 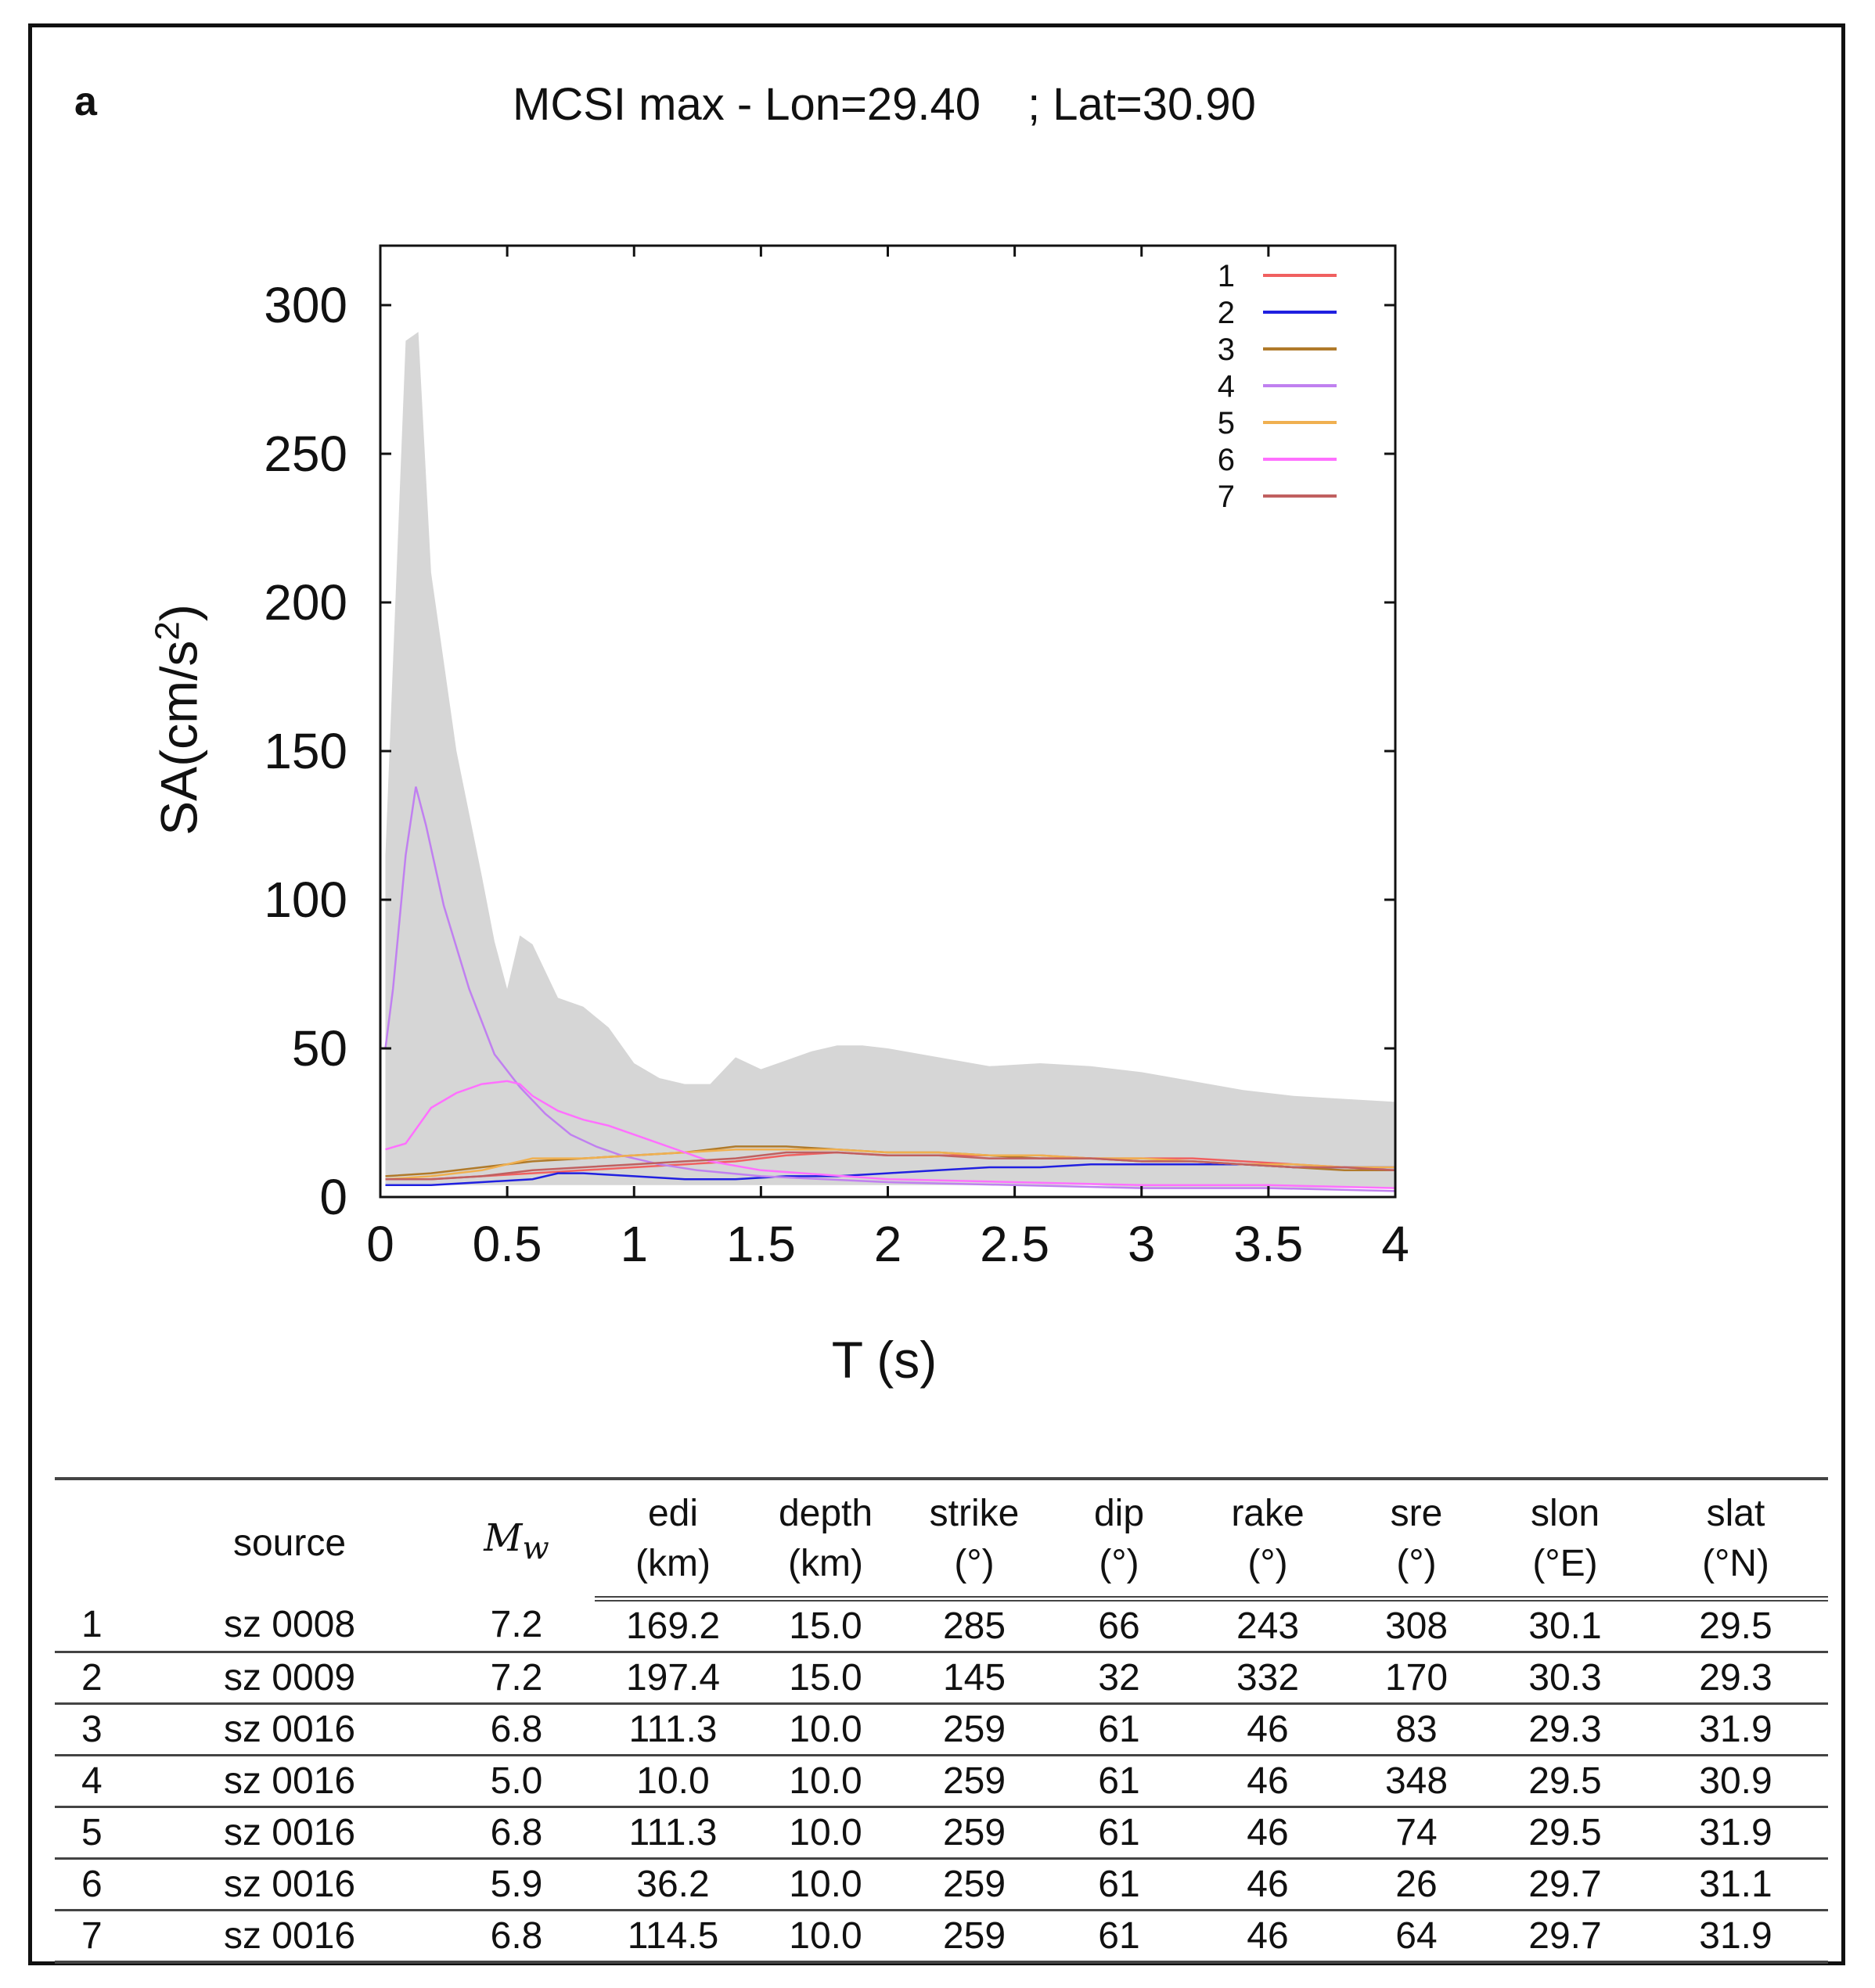 What do you see at coordinates (1416, 1833) in the screenshot?
I see `table-cell: 74` at bounding box center [1416, 1833].